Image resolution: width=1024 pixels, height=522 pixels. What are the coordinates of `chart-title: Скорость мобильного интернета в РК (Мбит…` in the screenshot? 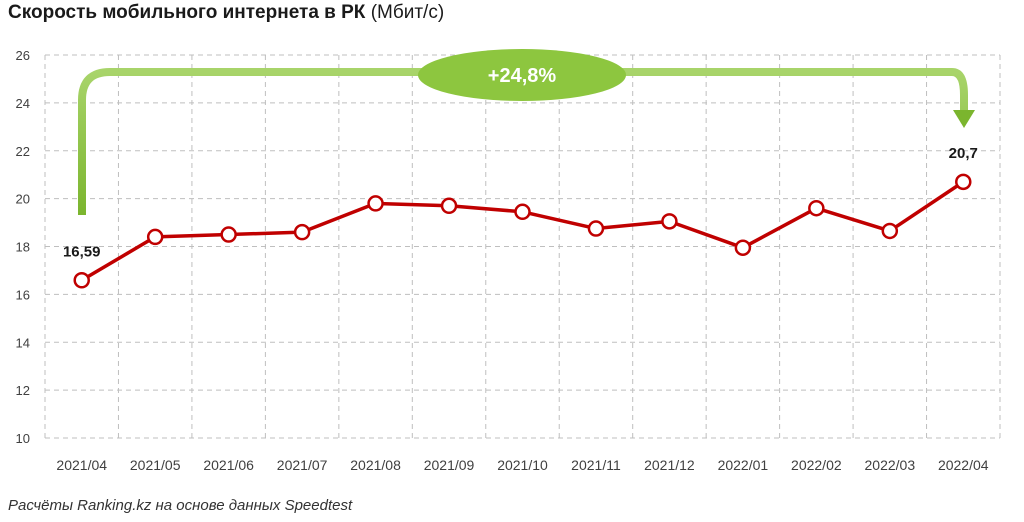 It's located at (226, 13).